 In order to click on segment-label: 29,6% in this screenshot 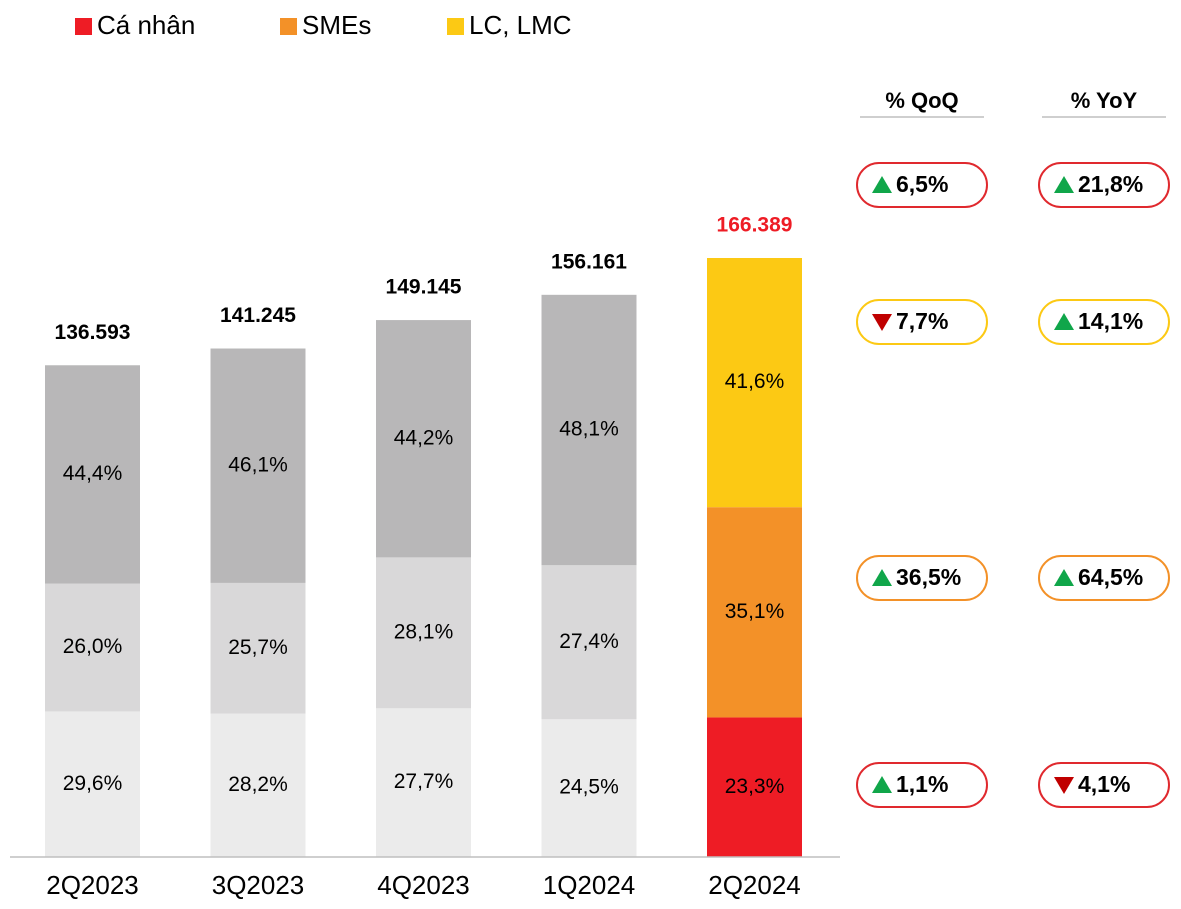, I will do `click(93, 783)`.